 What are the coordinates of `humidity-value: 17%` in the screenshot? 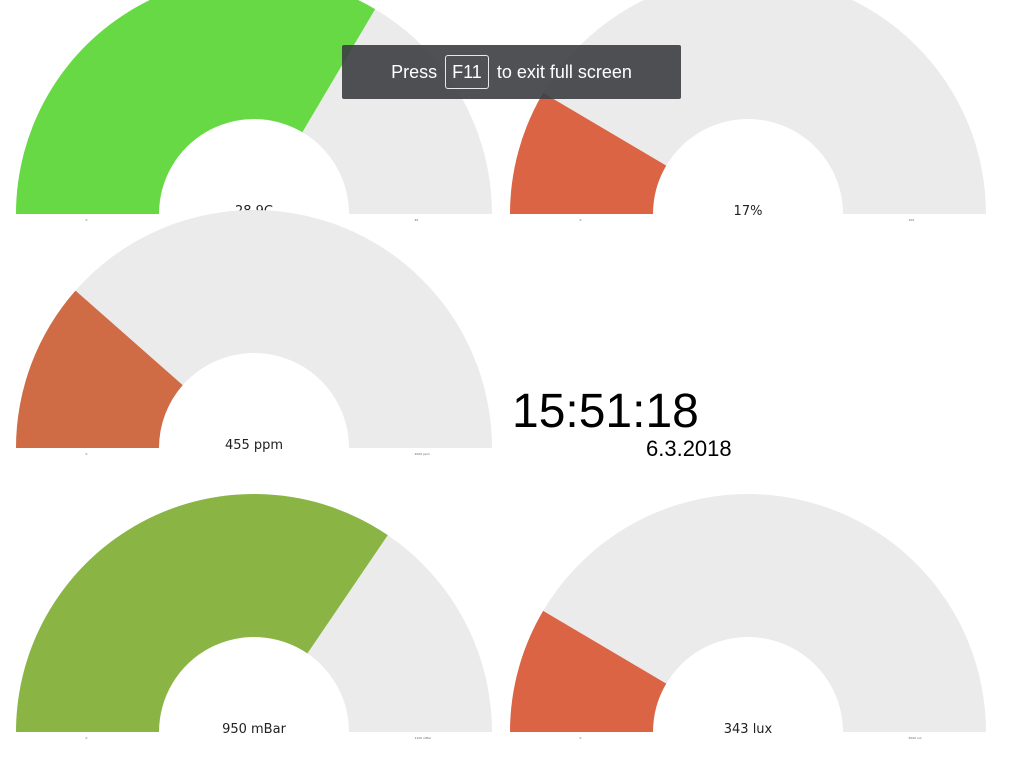 It's located at (748, 211).